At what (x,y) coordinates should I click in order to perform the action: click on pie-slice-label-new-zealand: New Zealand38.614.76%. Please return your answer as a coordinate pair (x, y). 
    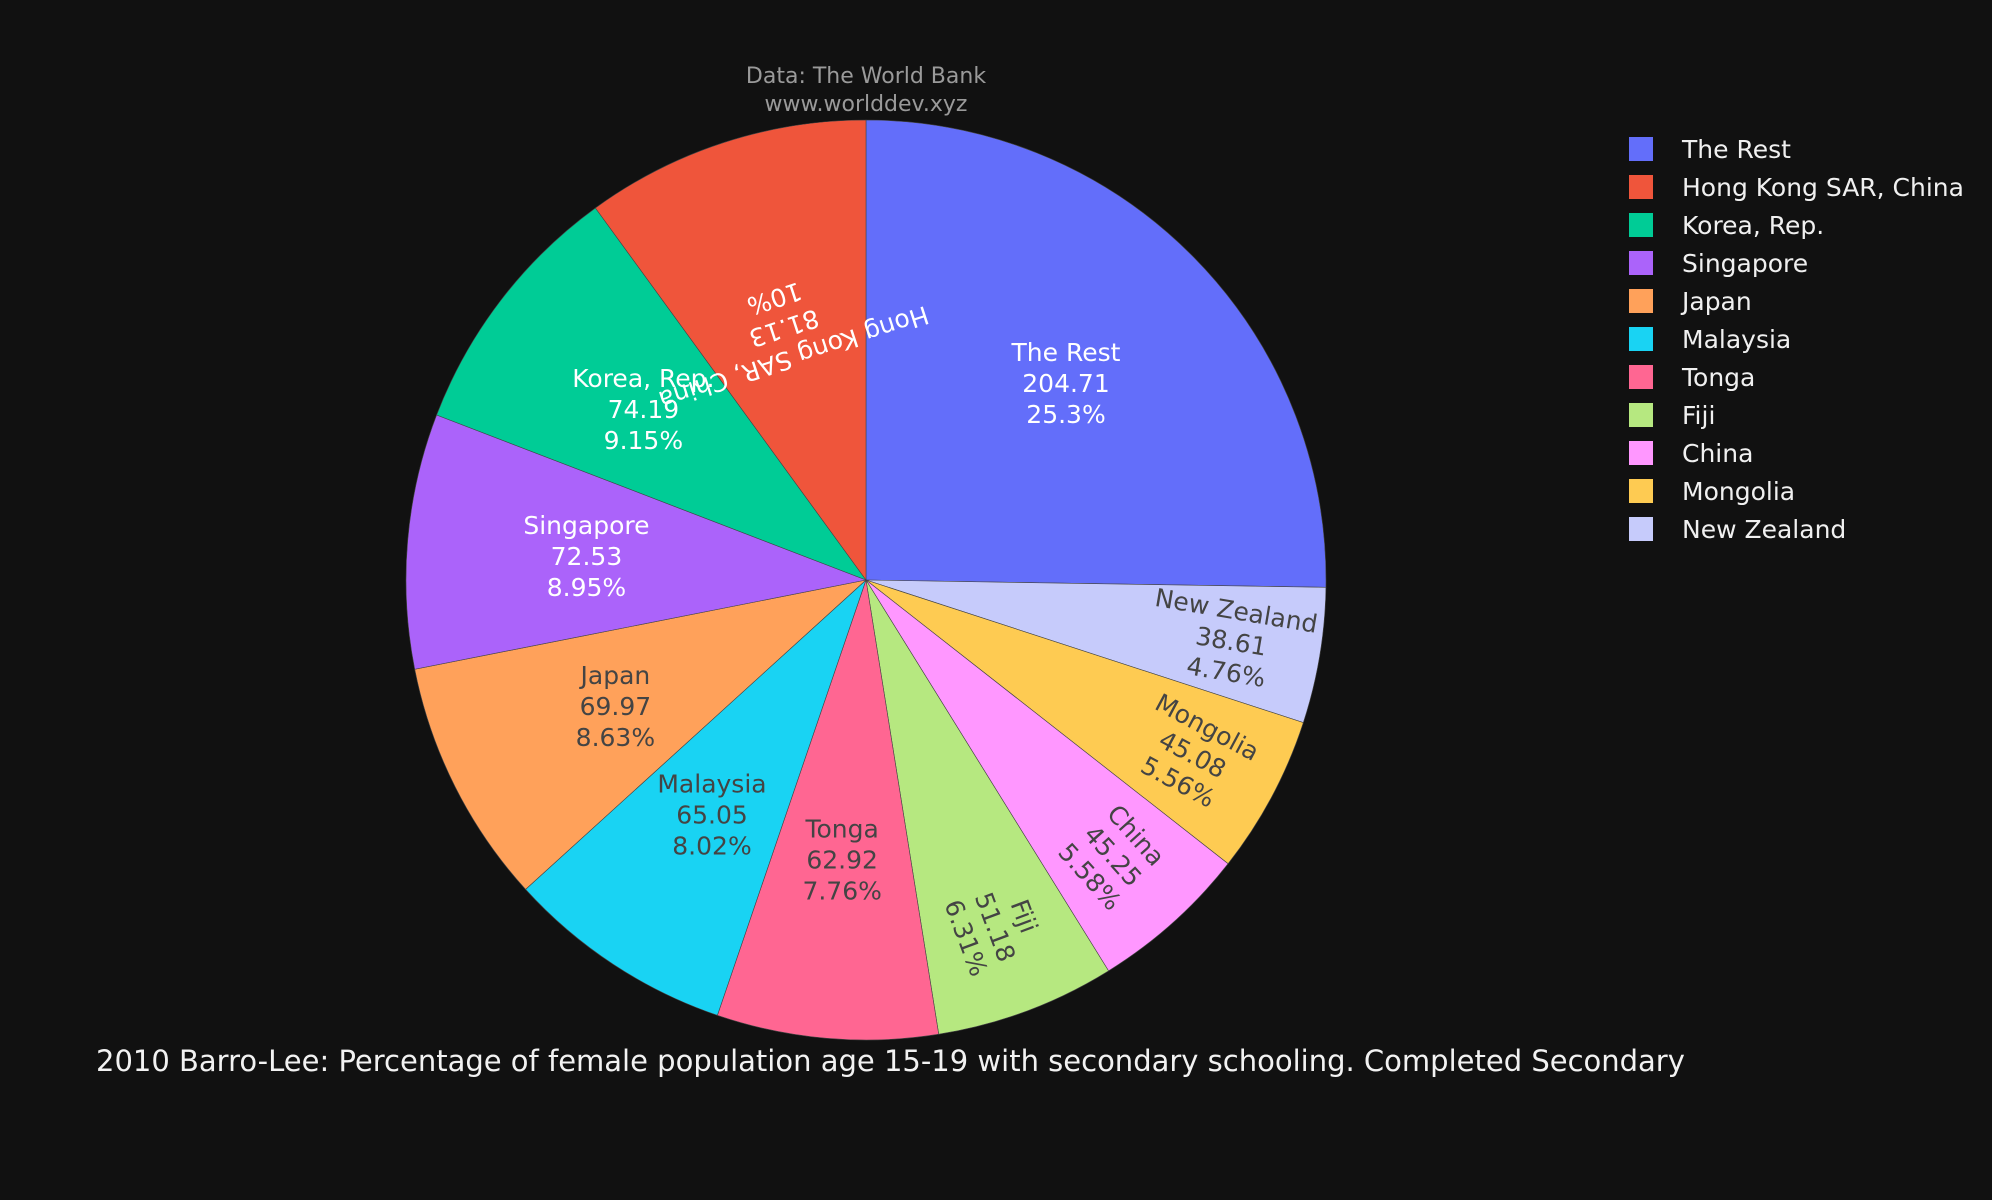
    Looking at the image, I should click on (1231, 641).